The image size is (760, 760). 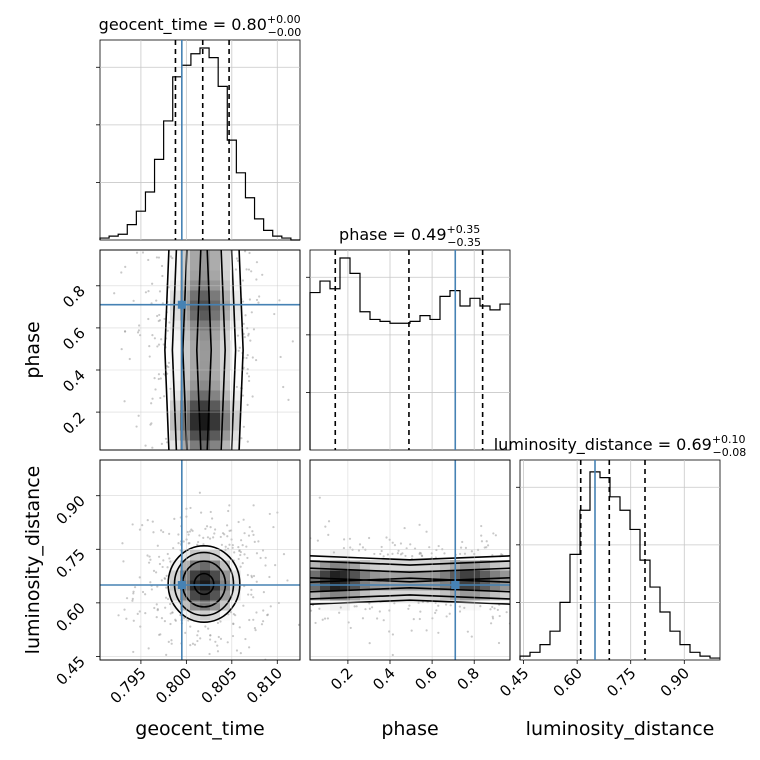 What do you see at coordinates (464, 242) in the screenshot?
I see `title-minus: −0.35` at bounding box center [464, 242].